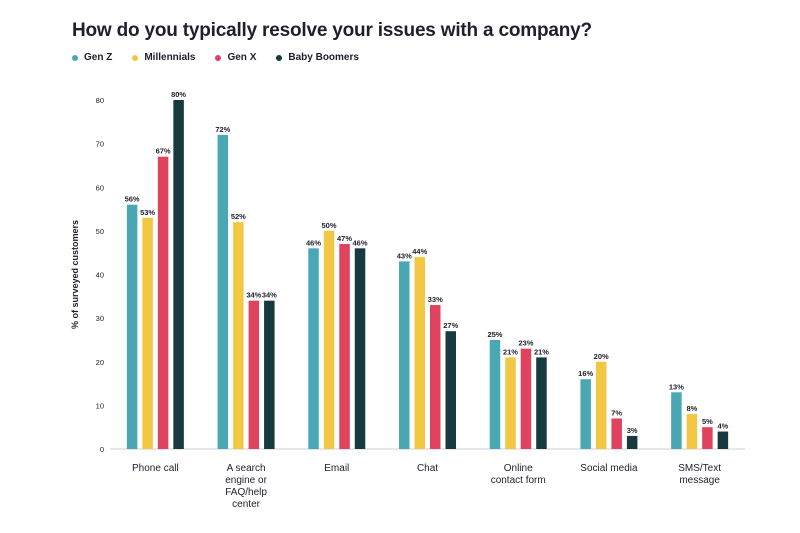 The width and height of the screenshot is (800, 533). Describe the element at coordinates (344, 238) in the screenshot. I see `bar-value-label: 47%` at that location.